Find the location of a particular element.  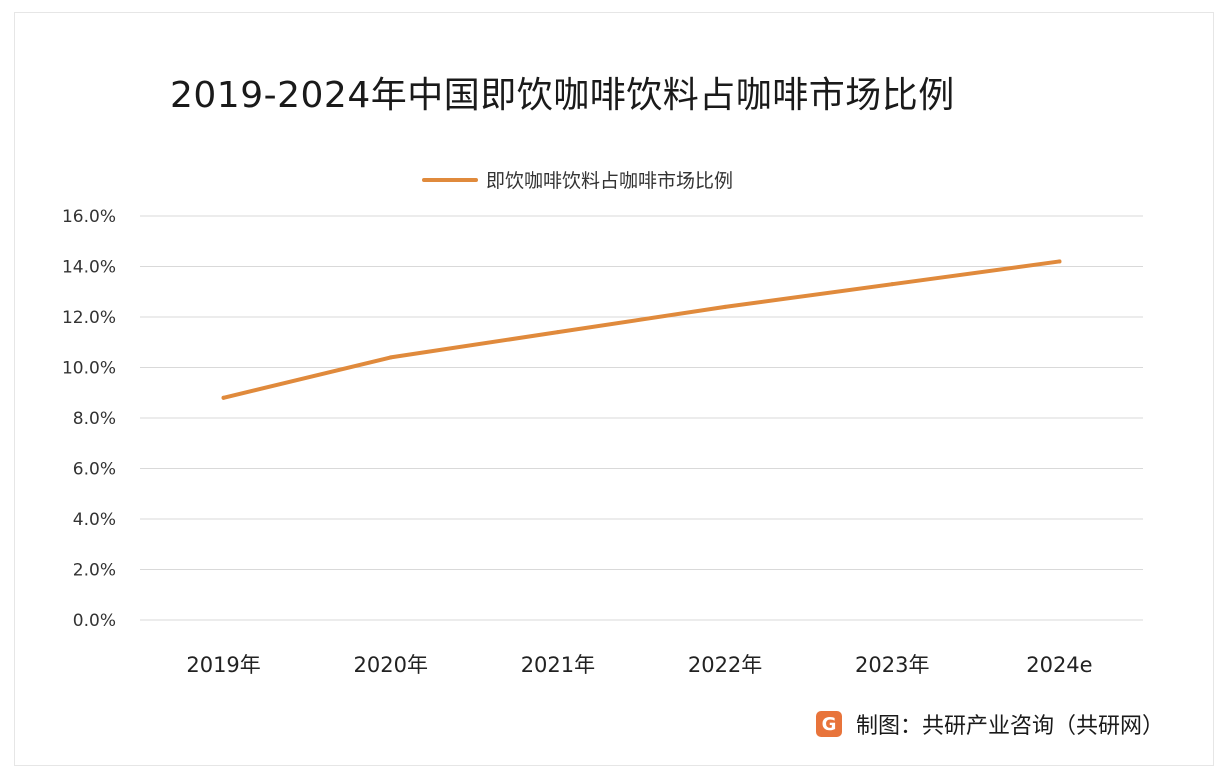

y-tick-label: 10.0% is located at coordinates (89, 369).